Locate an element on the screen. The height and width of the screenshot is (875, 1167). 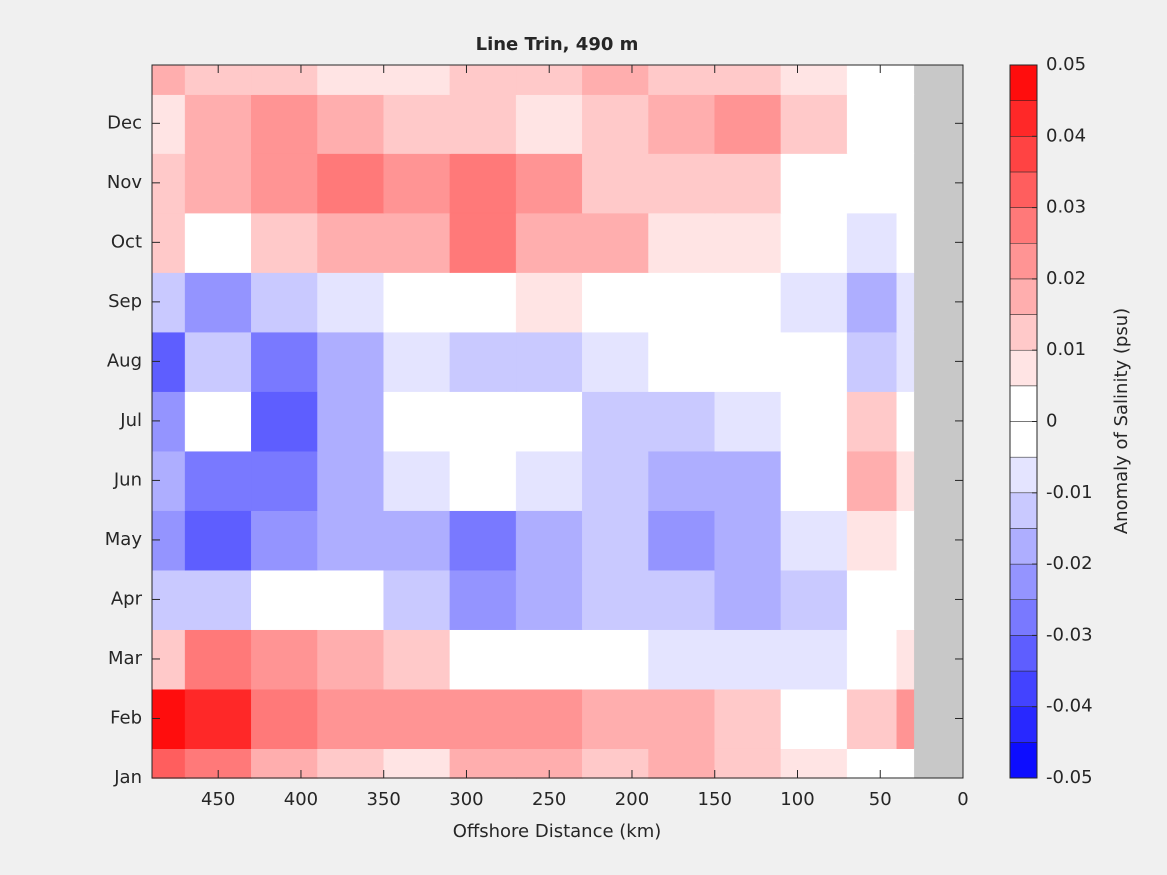
x-tick-label: 450 is located at coordinates (218, 799).